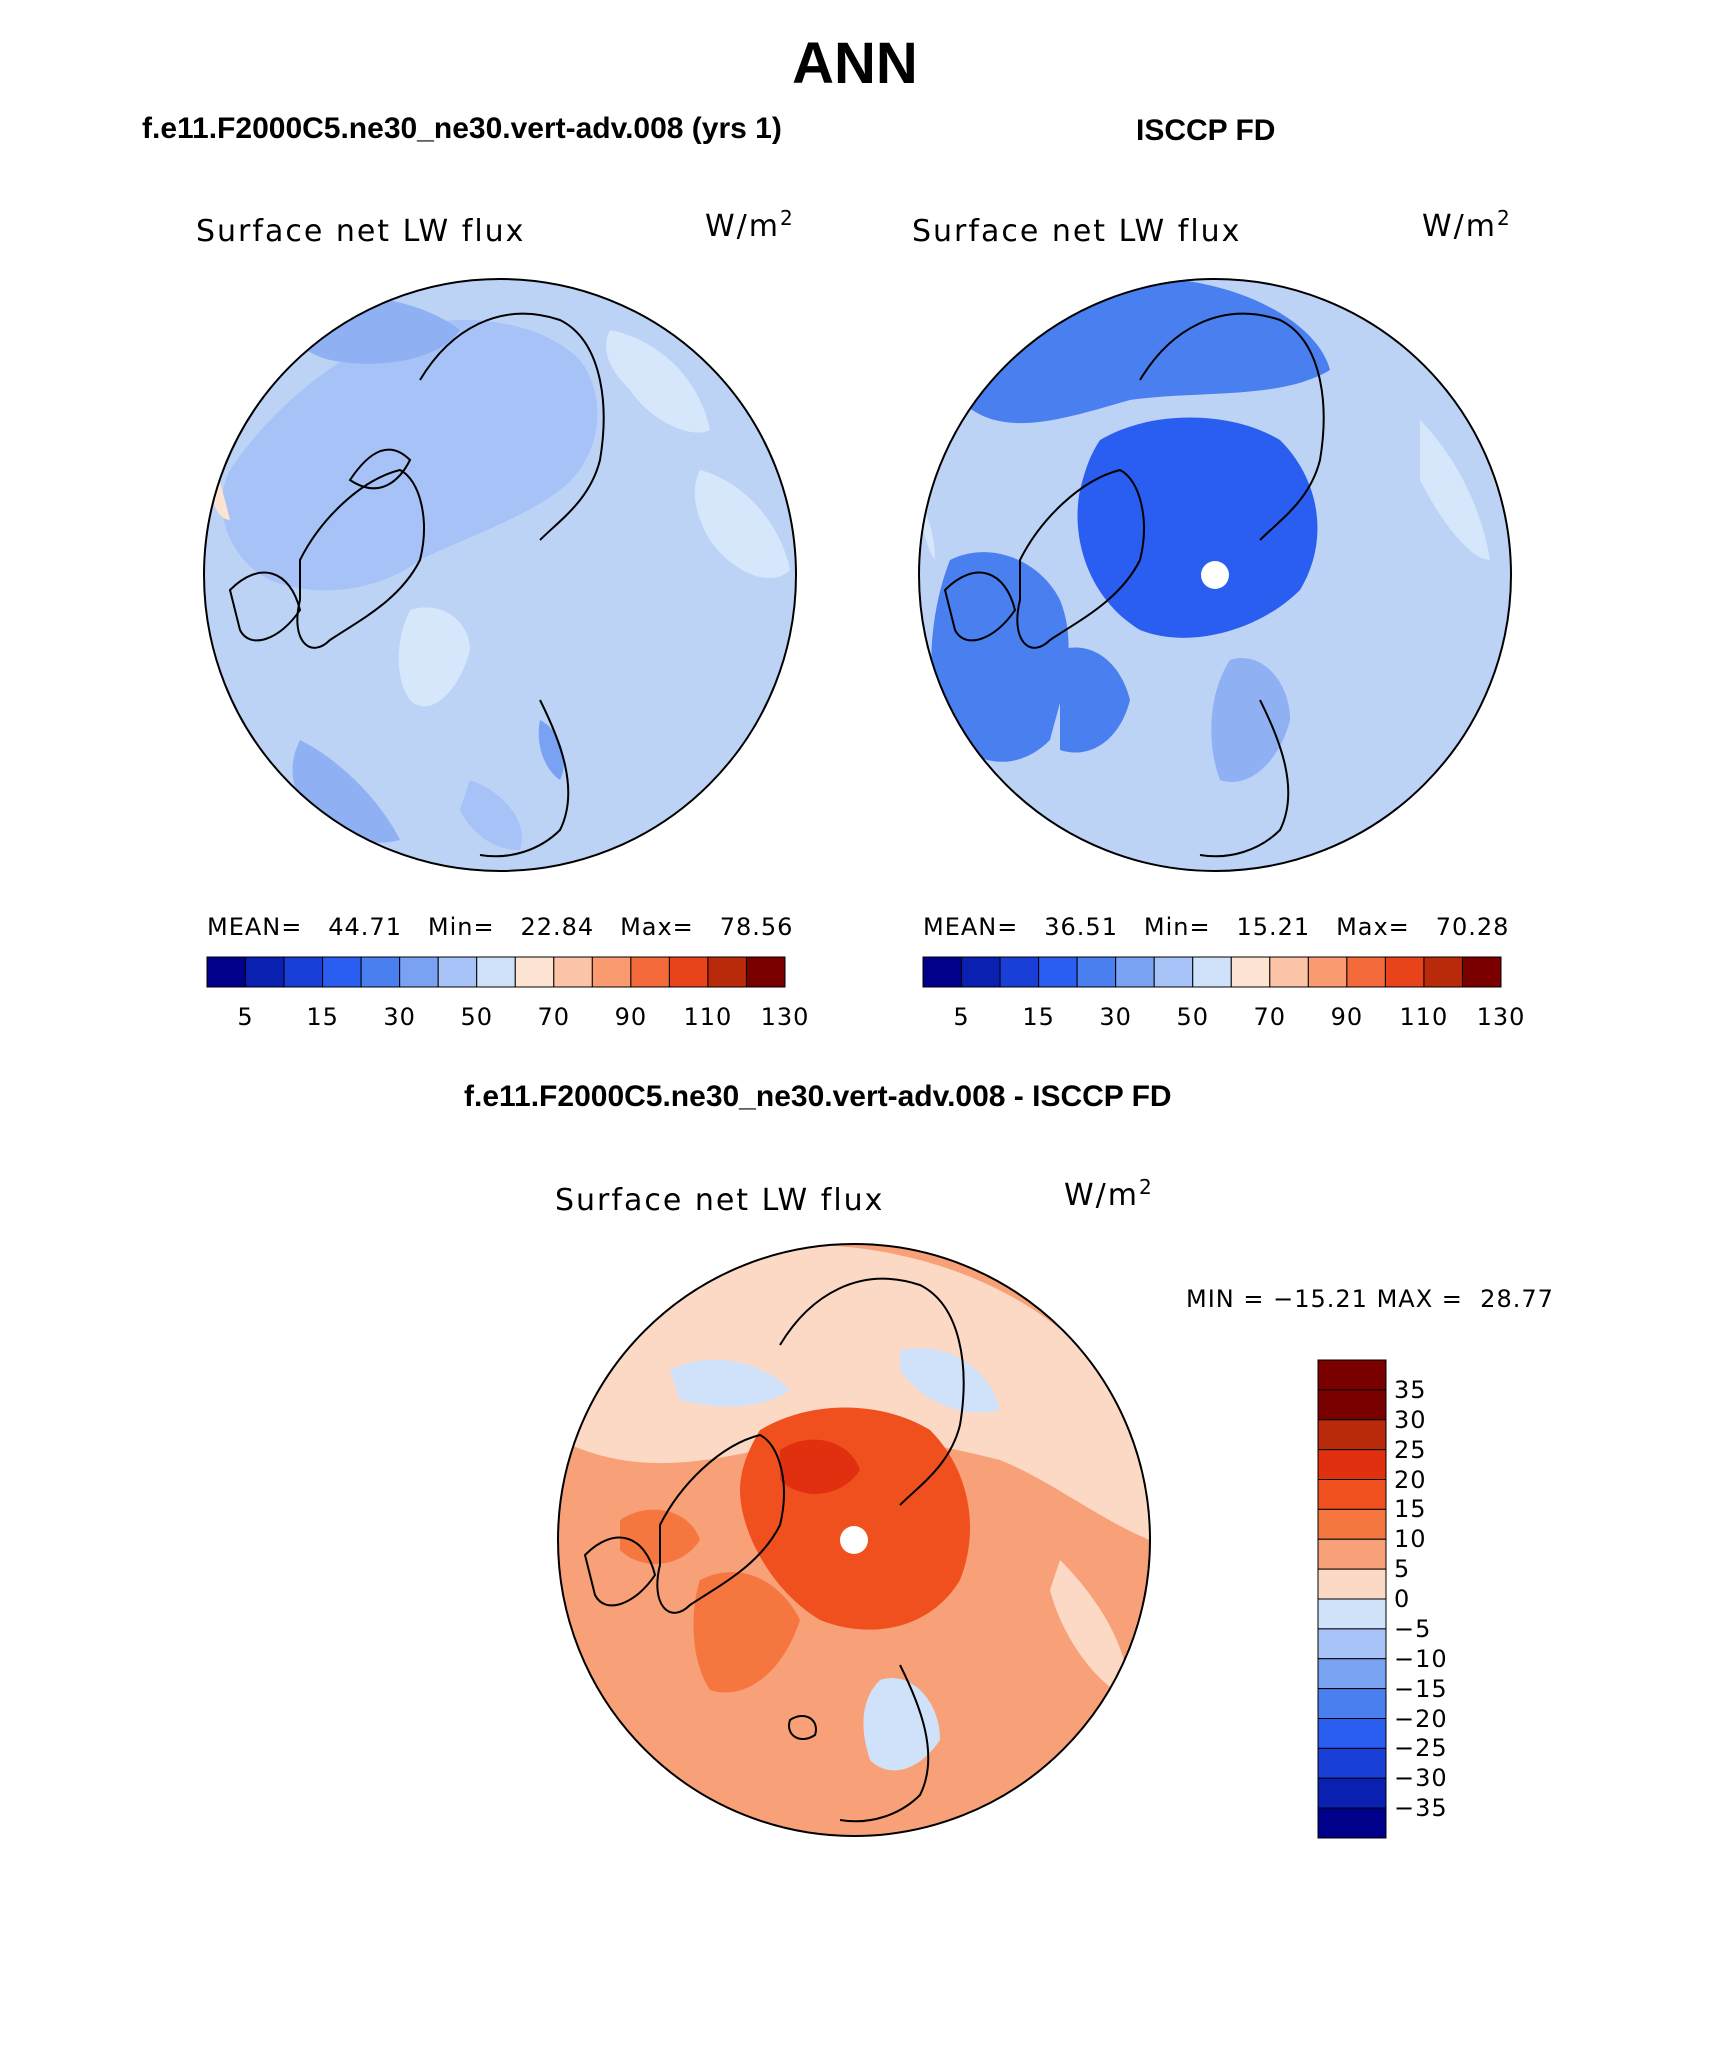  Describe the element at coordinates (416, 585) in the screenshot. I see `left-coastlines` at that location.